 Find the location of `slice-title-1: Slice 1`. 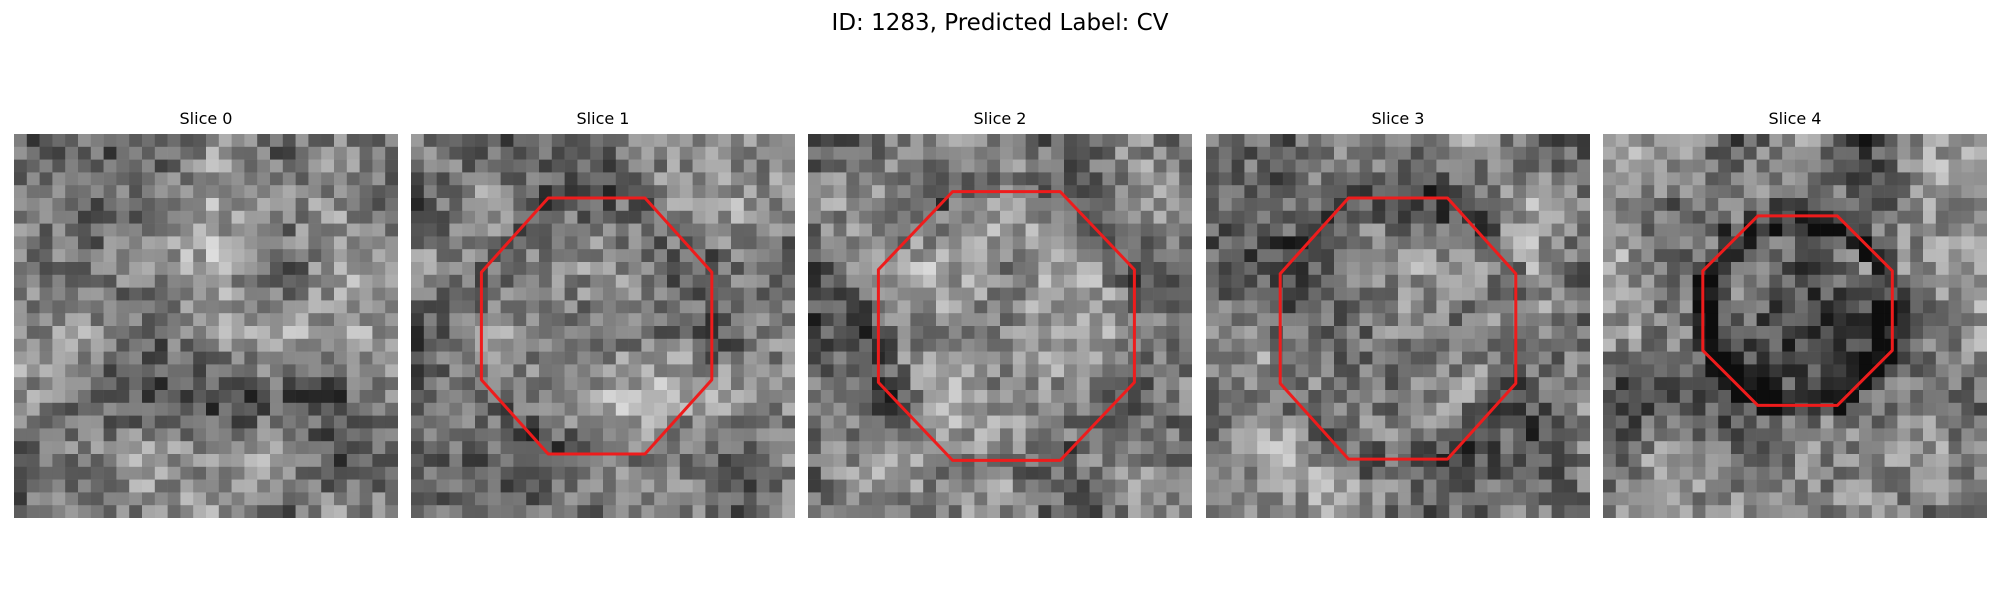

slice-title-1: Slice 1 is located at coordinates (603, 118).